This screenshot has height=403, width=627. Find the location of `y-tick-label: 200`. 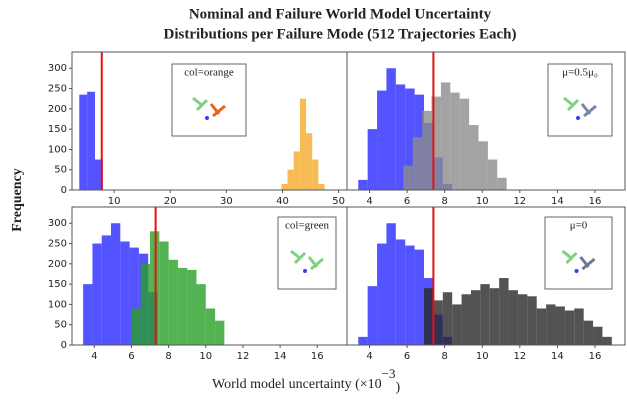

y-tick-label: 200 is located at coordinates (57, 264).